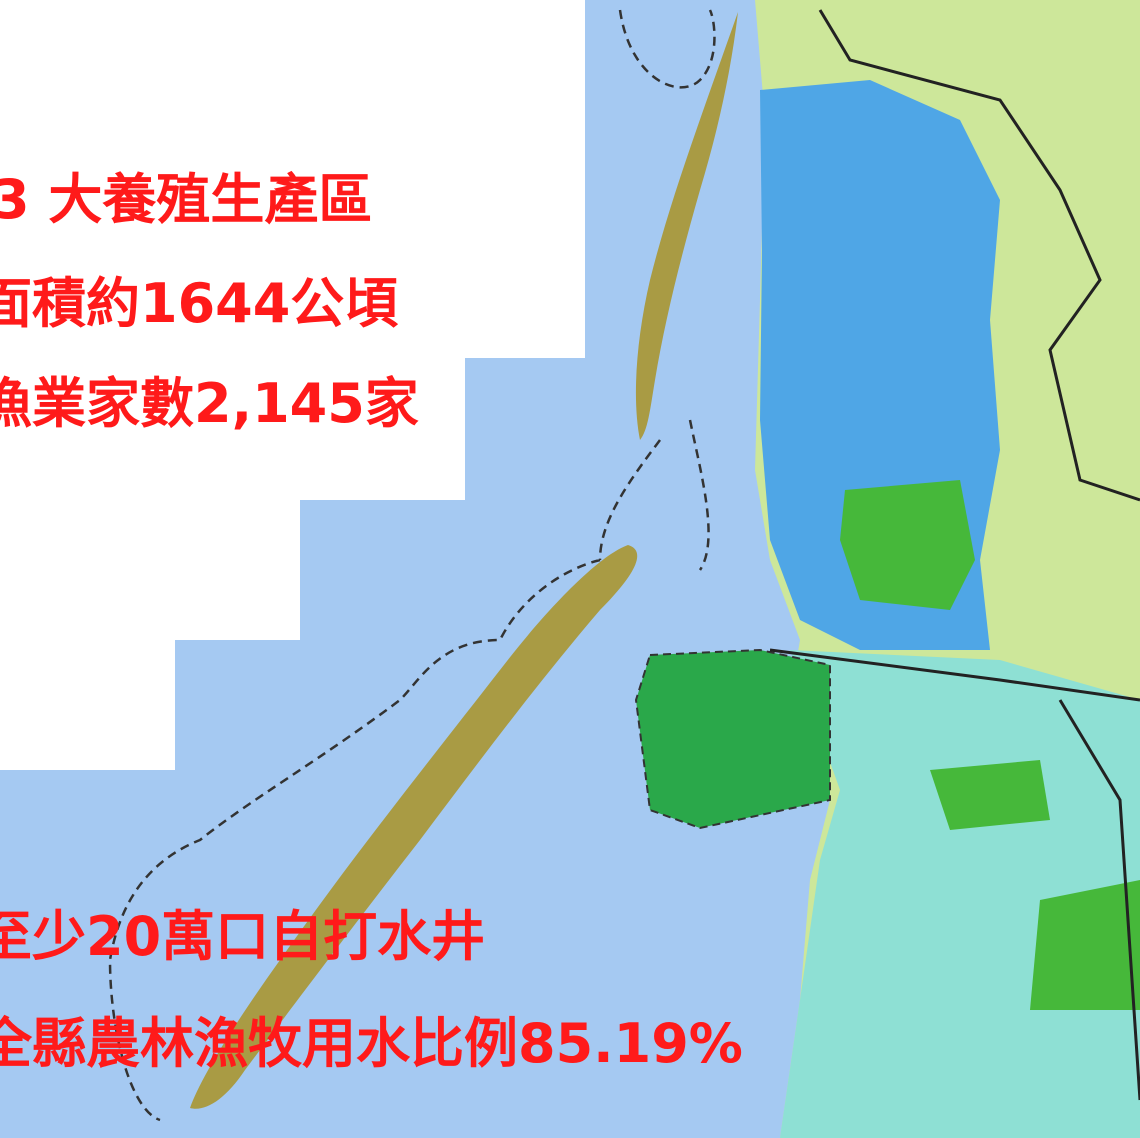 Image resolution: width=1140 pixels, height=1138 pixels. Describe the element at coordinates (209, 403) in the screenshot. I see `label: 漁業家數2,145家` at that location.